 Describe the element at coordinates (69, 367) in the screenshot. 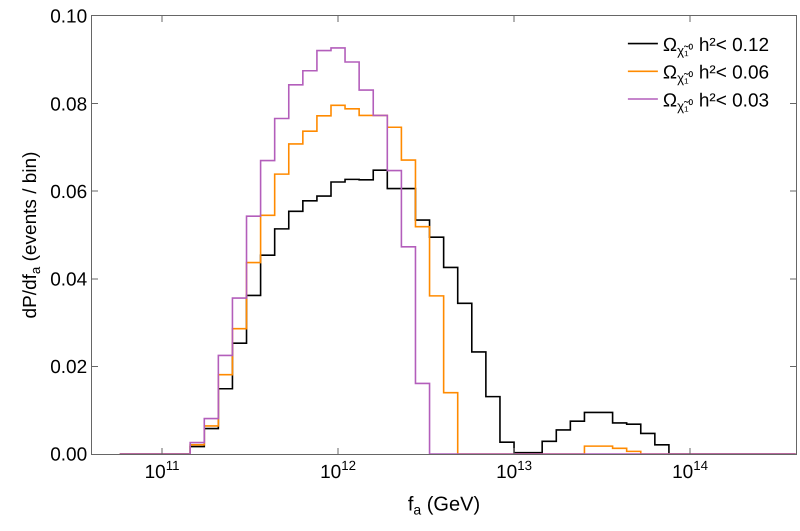

I see `y-tick-label: 0.02` at that location.